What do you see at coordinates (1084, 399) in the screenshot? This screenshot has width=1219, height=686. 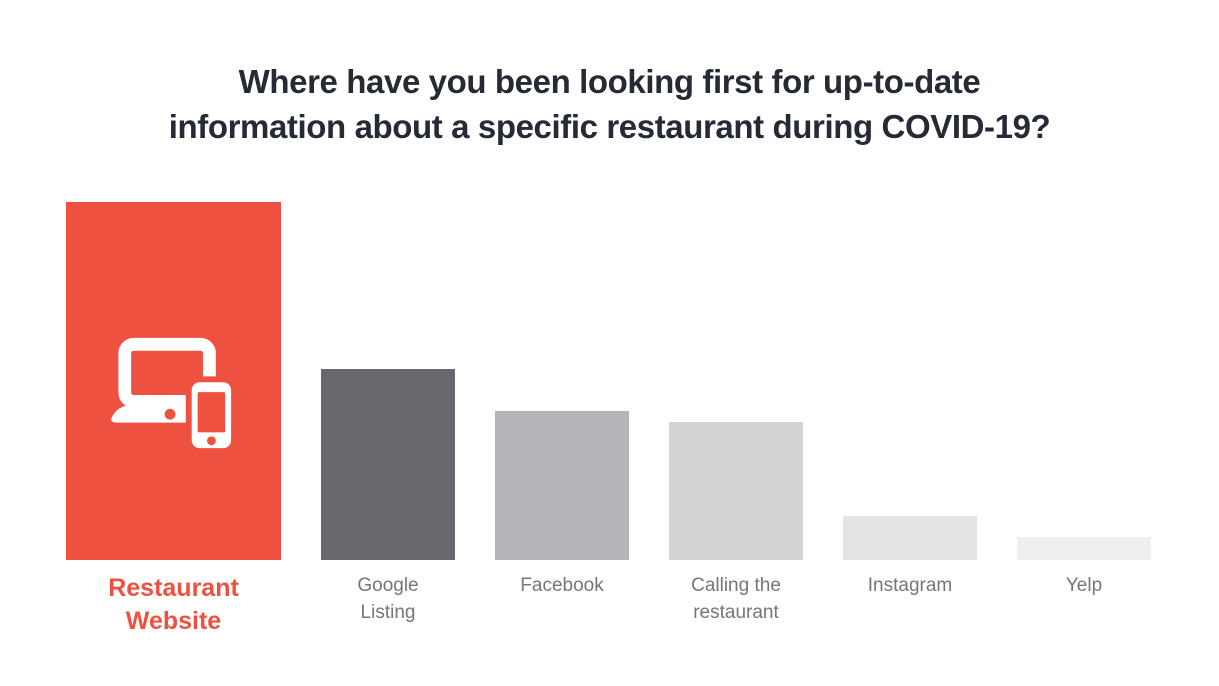 I see `bar-column-yelp: Yelp` at bounding box center [1084, 399].